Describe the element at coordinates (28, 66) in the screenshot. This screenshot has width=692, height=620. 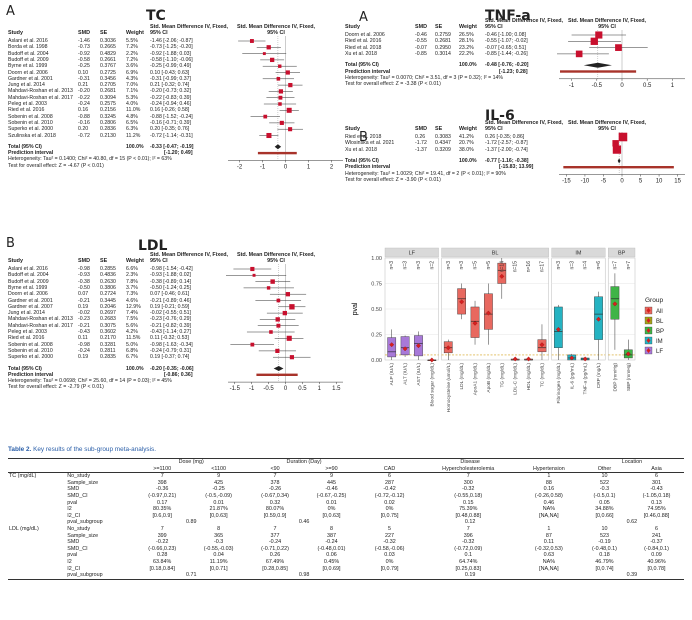
I see `study-name: Byrne et al. 1999` at that location.